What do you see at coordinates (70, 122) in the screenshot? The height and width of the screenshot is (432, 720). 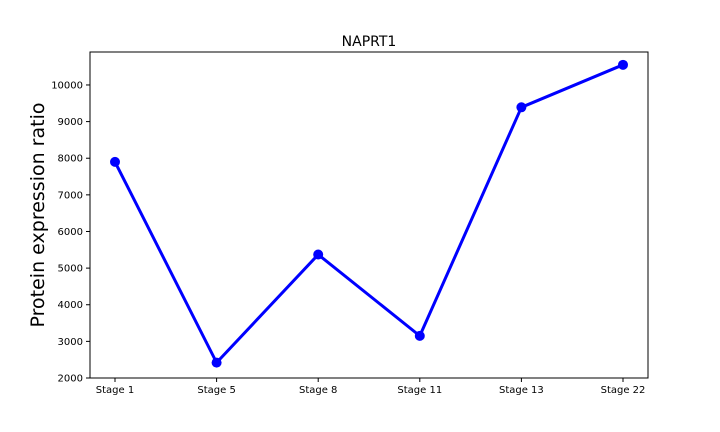 I see `y-tick-label: 9000` at bounding box center [70, 122].